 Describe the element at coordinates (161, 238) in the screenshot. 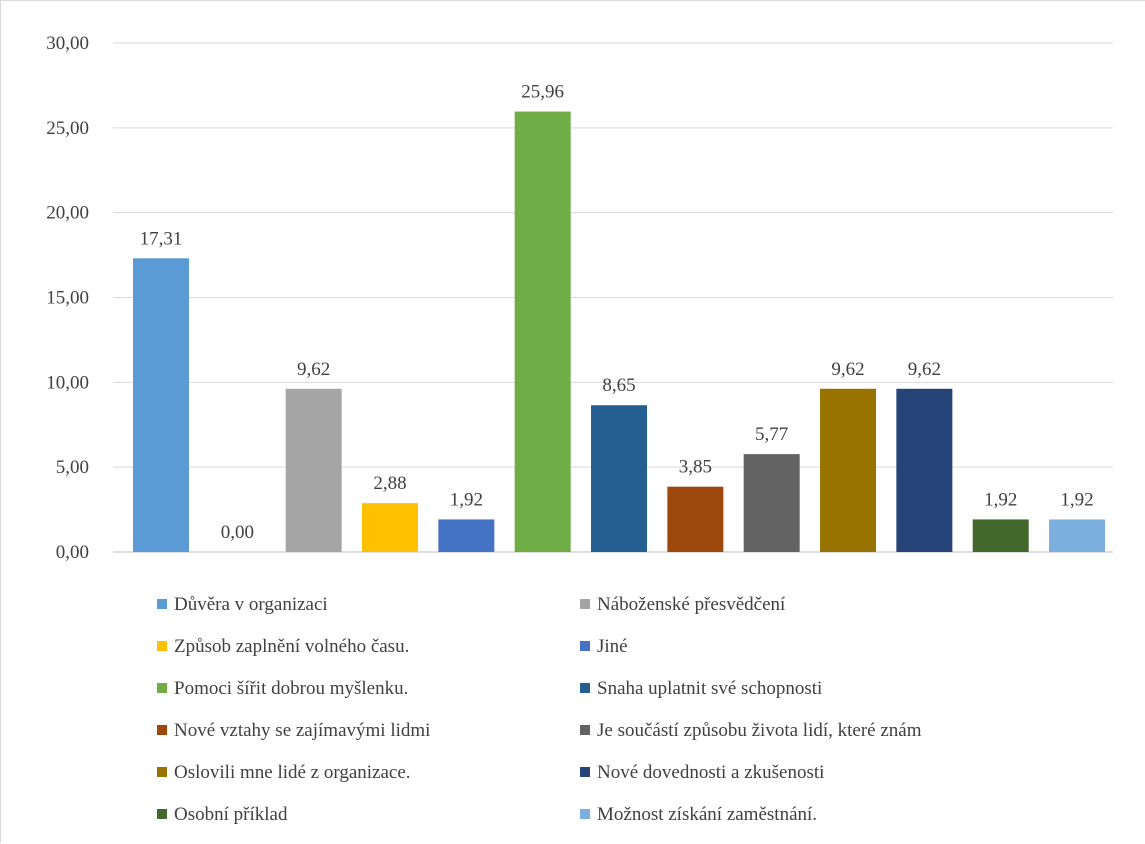

I see `data-label: 17,31` at that location.